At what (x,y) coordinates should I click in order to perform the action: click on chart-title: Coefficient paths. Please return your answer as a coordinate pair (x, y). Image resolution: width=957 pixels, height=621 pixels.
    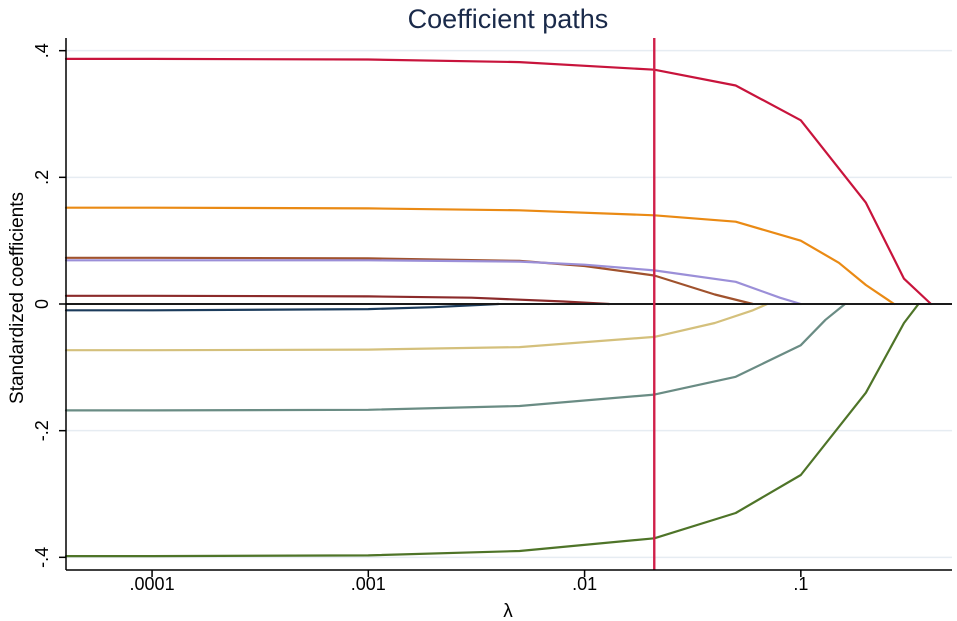
    Looking at the image, I should click on (508, 19).